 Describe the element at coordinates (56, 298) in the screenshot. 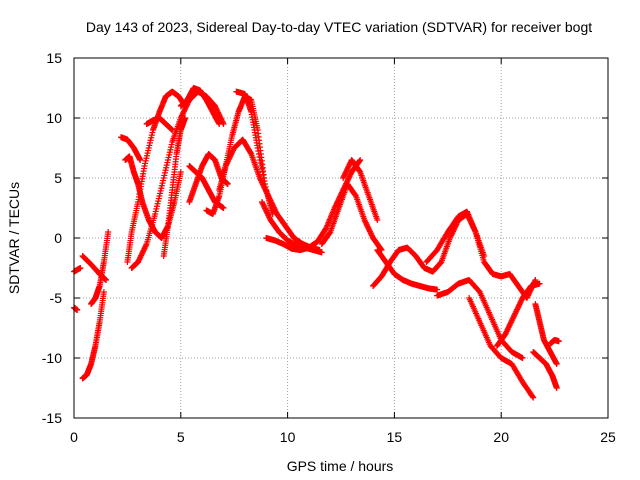

I see `y-tick-label: -5` at that location.